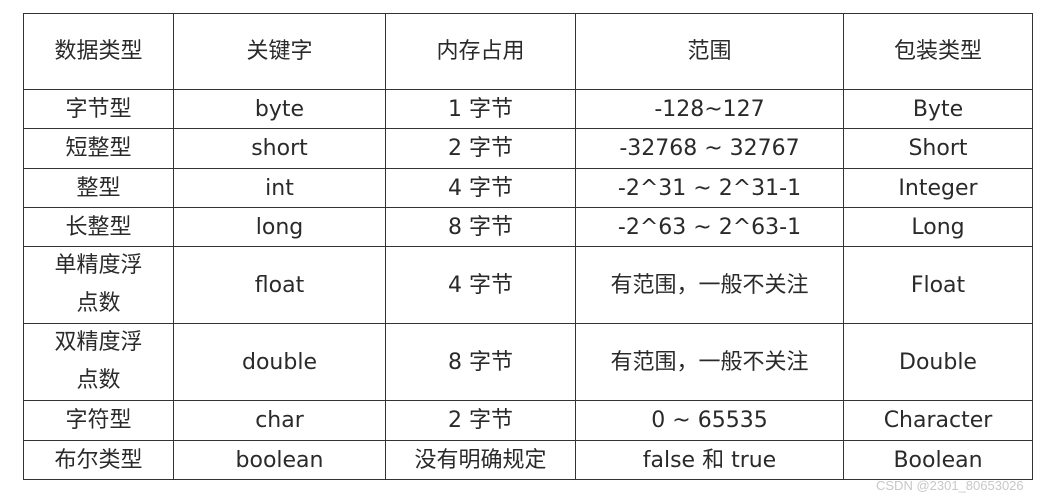 Image resolution: width=1060 pixels, height=500 pixels. I want to click on table-row: 布尔类型 boolean 没有明确规定 false 和 true Boolean, so click(528, 460).